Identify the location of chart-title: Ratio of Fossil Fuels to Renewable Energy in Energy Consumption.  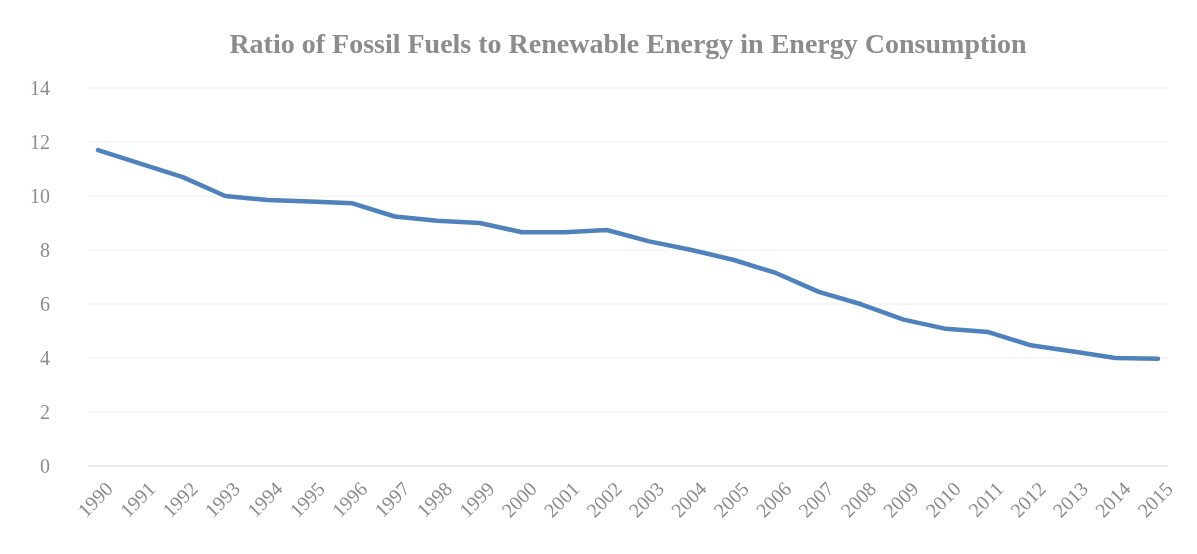
(628, 44).